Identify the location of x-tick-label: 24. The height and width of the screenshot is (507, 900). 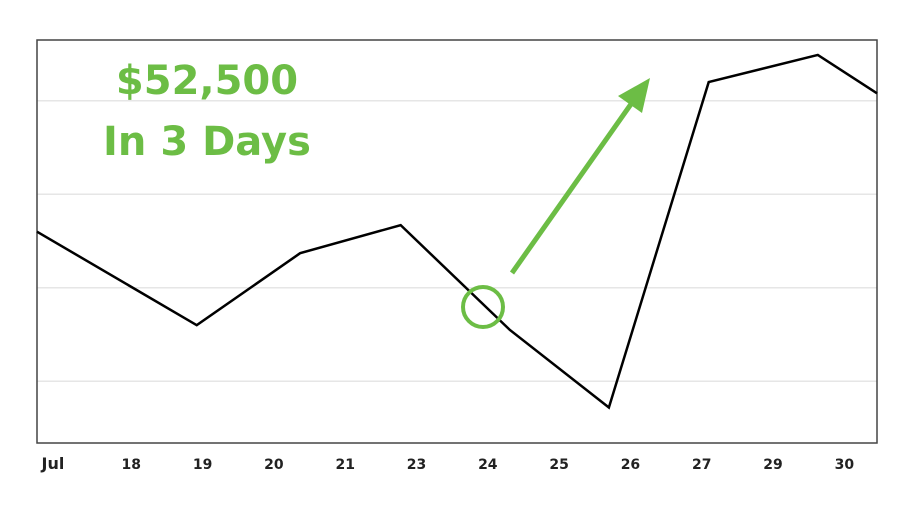
(488, 465).